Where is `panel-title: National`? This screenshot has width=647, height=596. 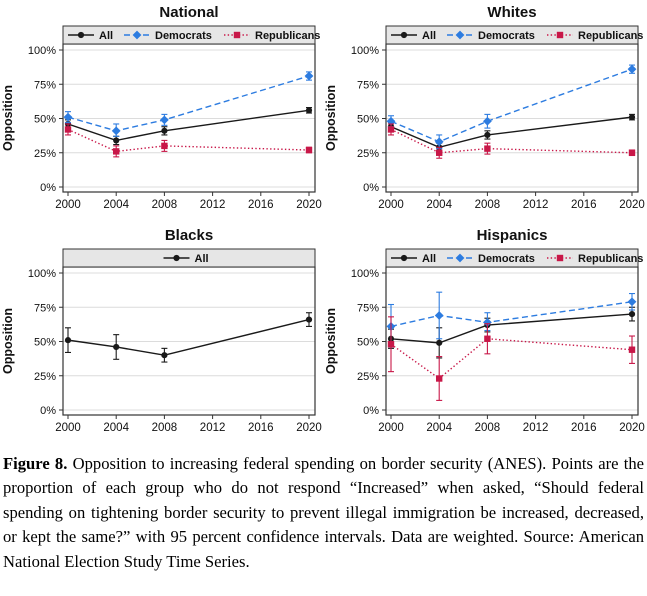
panel-title: National is located at coordinates (188, 12).